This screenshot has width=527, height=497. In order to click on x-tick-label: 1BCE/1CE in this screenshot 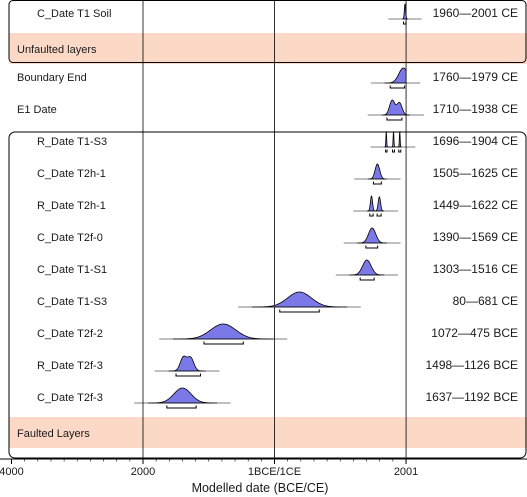, I will do `click(274, 472)`.